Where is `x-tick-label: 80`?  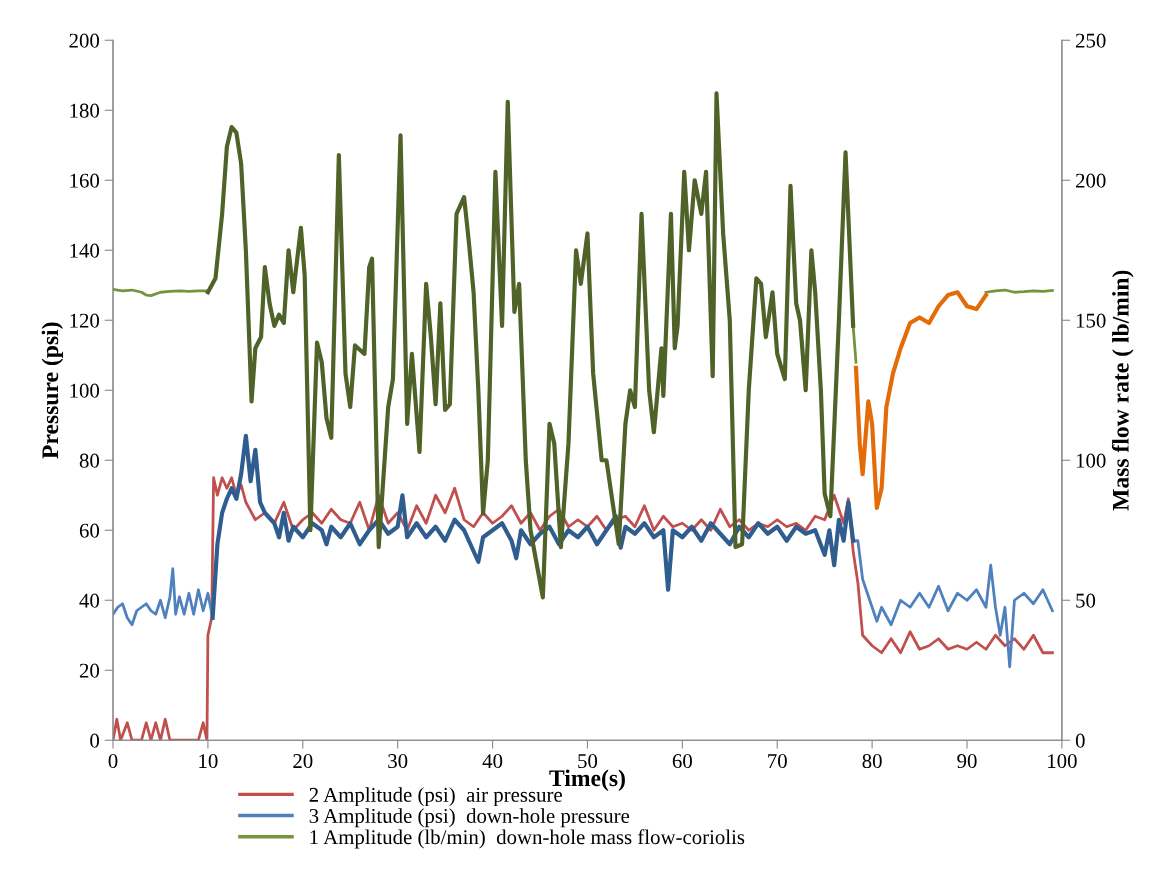 x-tick-label: 80 is located at coordinates (872, 761).